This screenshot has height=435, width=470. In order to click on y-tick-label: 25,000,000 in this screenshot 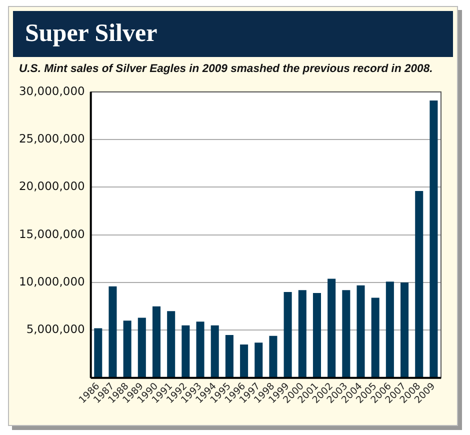, I will do `click(51, 139)`.